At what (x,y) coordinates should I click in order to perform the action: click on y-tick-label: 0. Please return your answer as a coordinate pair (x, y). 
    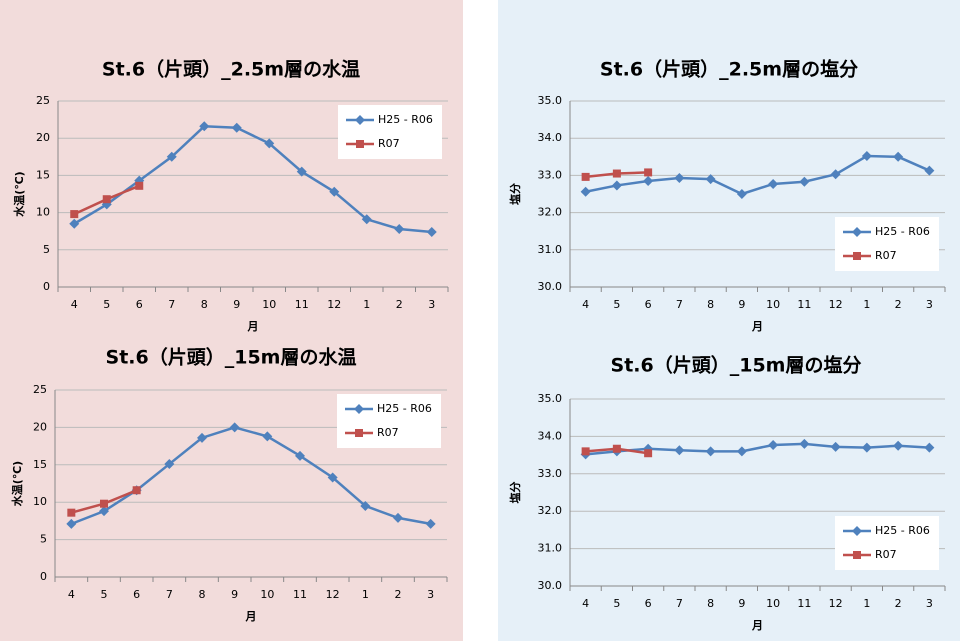
    Looking at the image, I should click on (43, 576).